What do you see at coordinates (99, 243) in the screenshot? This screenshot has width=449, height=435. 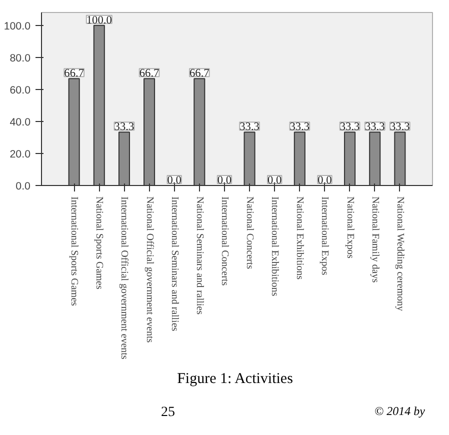 I see `x-tick-label: National Sports Games` at bounding box center [99, 243].